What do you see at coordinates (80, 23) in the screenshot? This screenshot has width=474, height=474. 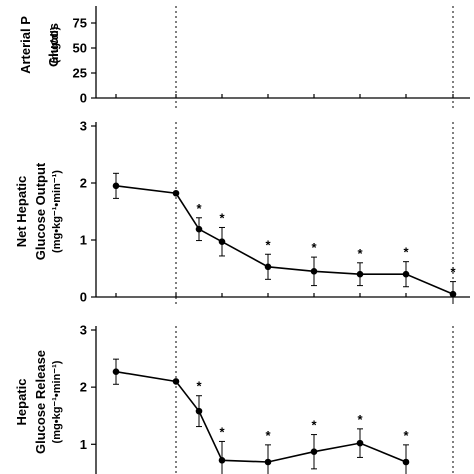 I see `y-tick-label: 75` at bounding box center [80, 23].